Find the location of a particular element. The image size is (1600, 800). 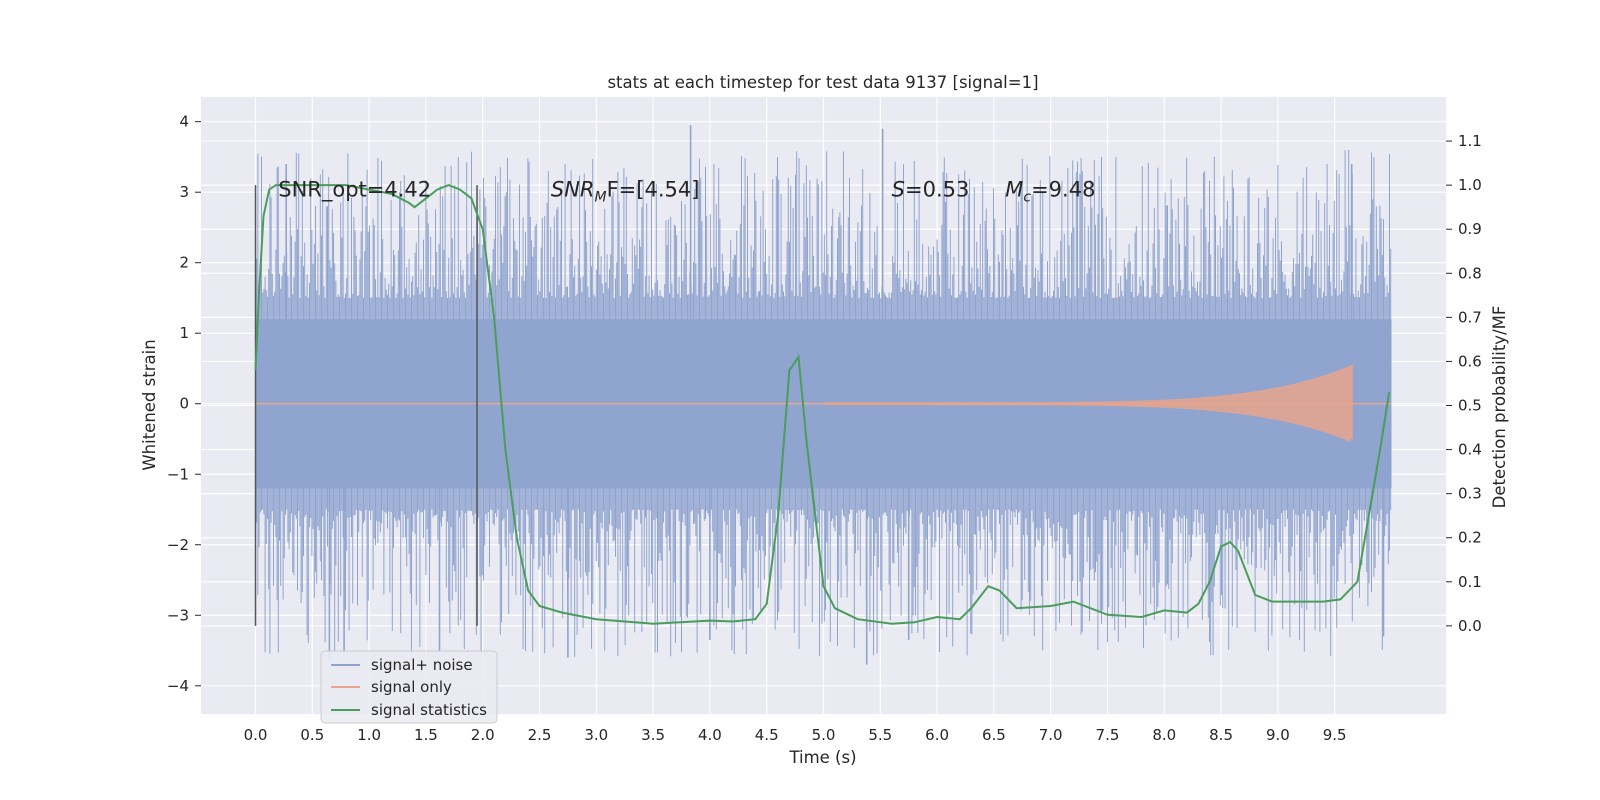

y2-tick-label: 0.6 is located at coordinates (1470, 361).